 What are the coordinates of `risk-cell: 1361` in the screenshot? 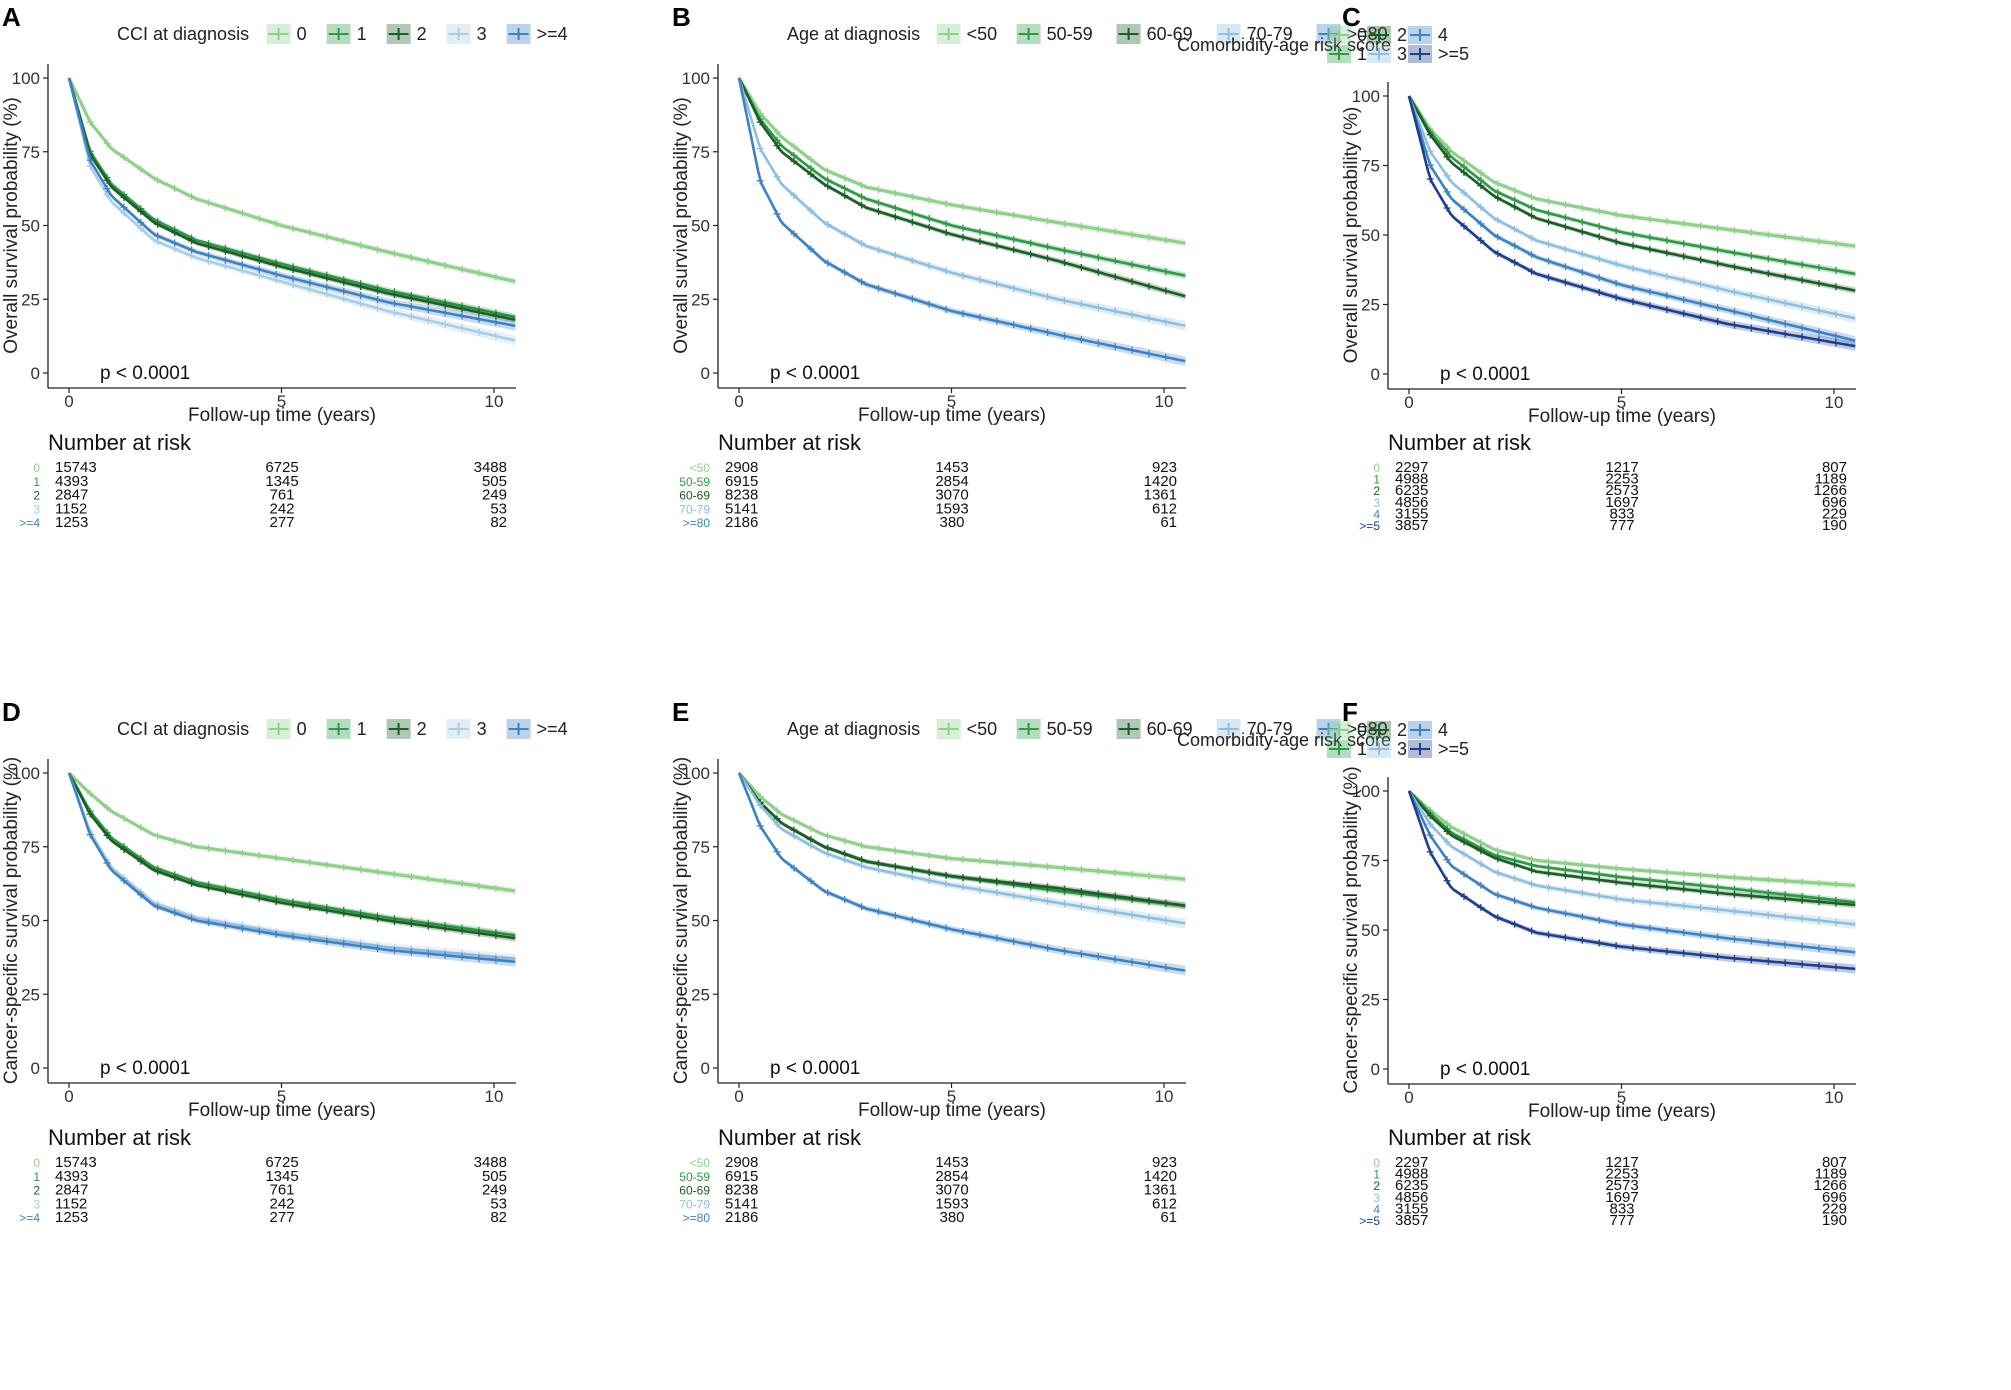 It's located at (1160, 495).